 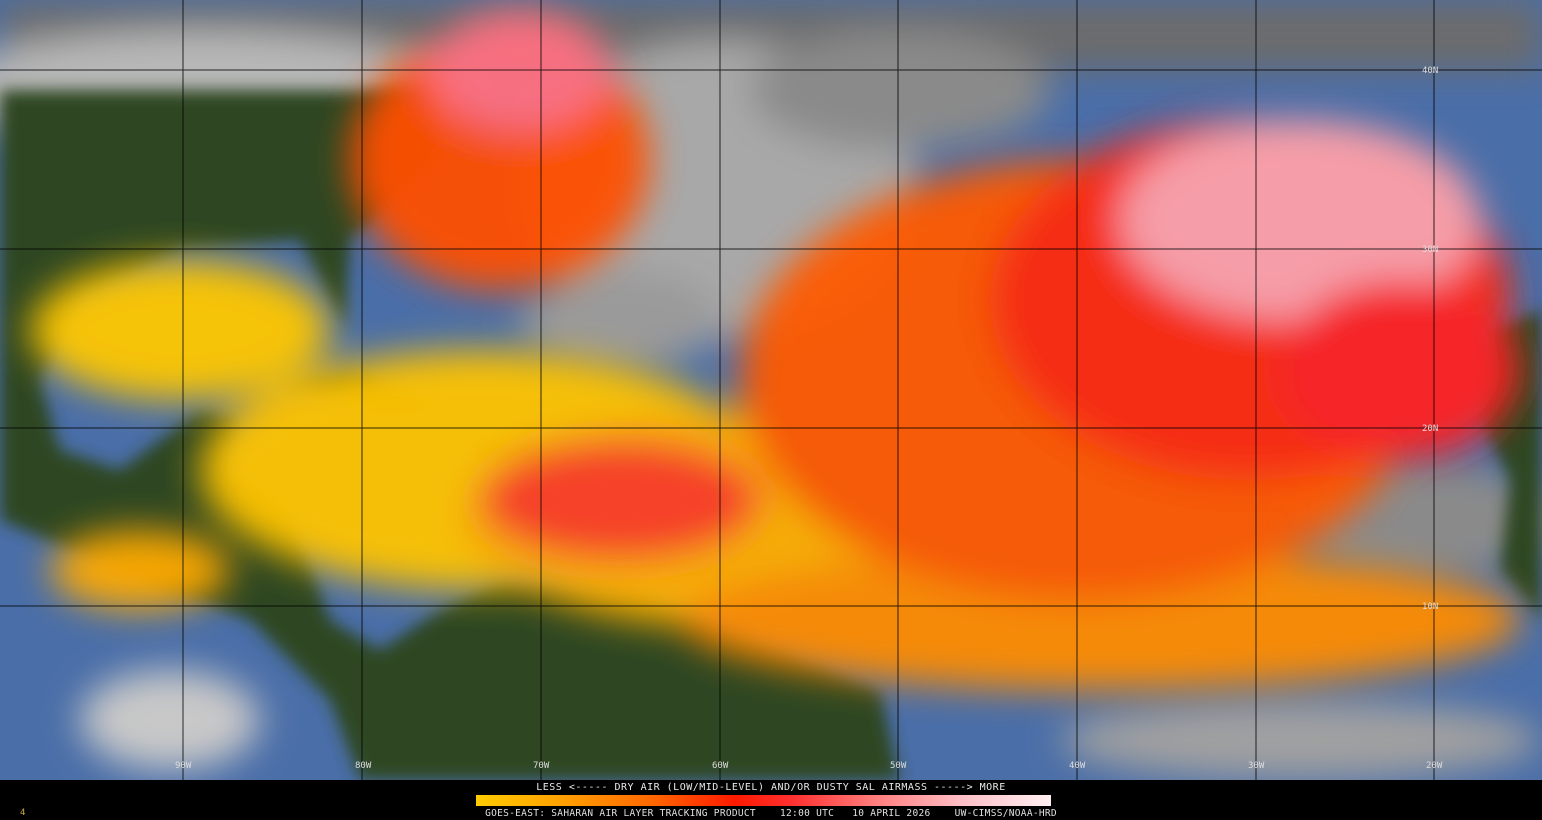 I want to click on lon-label: 60W, so click(x=720, y=766).